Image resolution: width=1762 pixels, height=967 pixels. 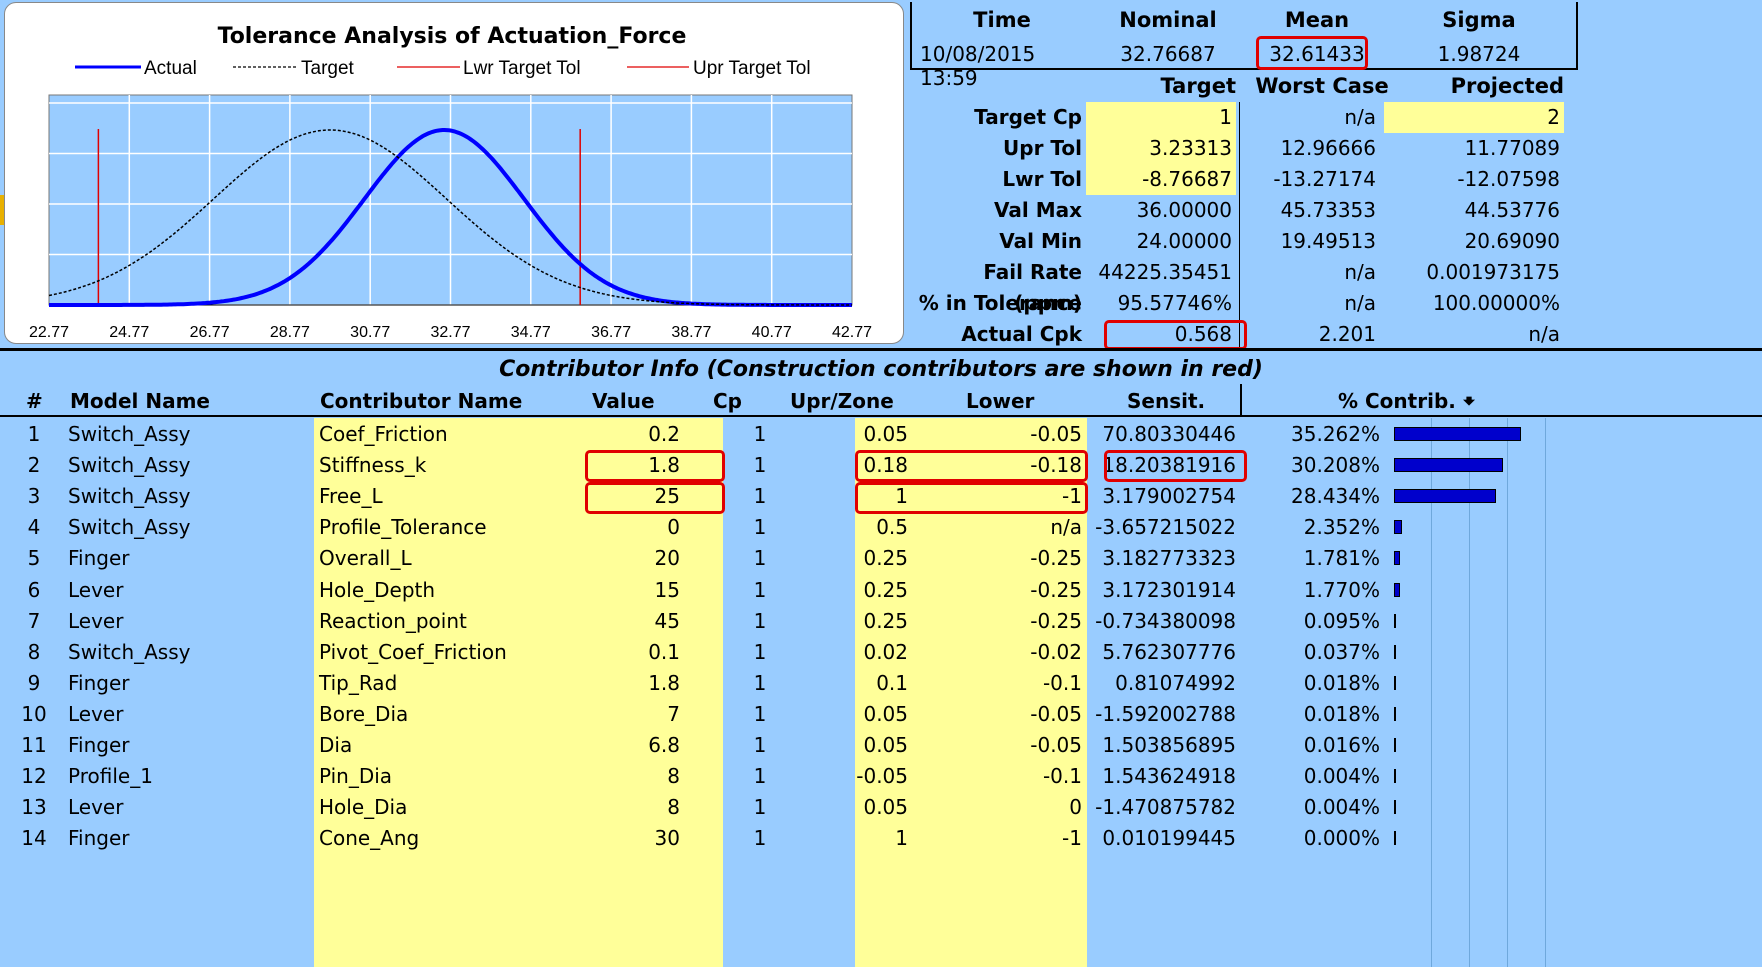 What do you see at coordinates (34, 807) in the screenshot?
I see `row-num: 13` at bounding box center [34, 807].